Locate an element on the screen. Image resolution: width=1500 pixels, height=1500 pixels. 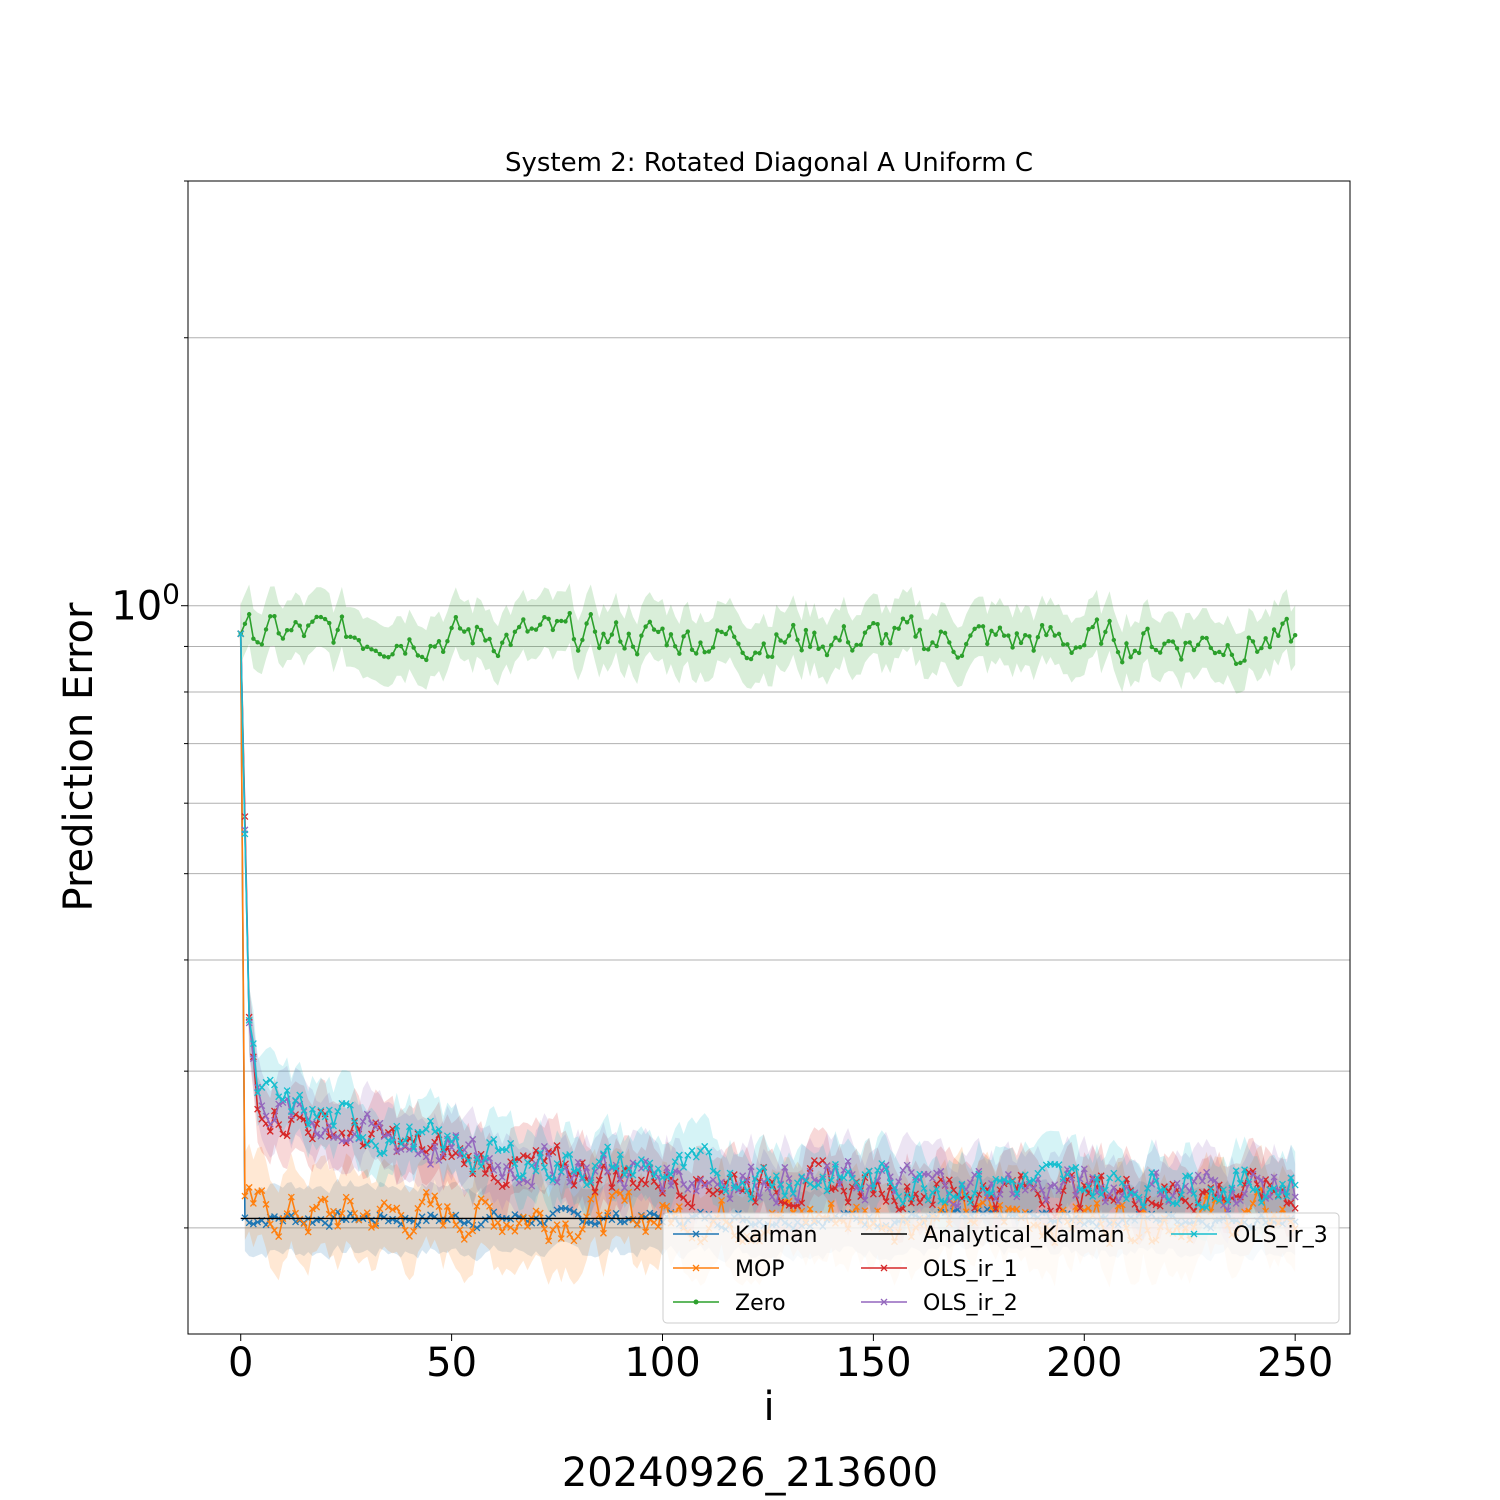
legend-marker-zero is located at coordinates (696, 1302).